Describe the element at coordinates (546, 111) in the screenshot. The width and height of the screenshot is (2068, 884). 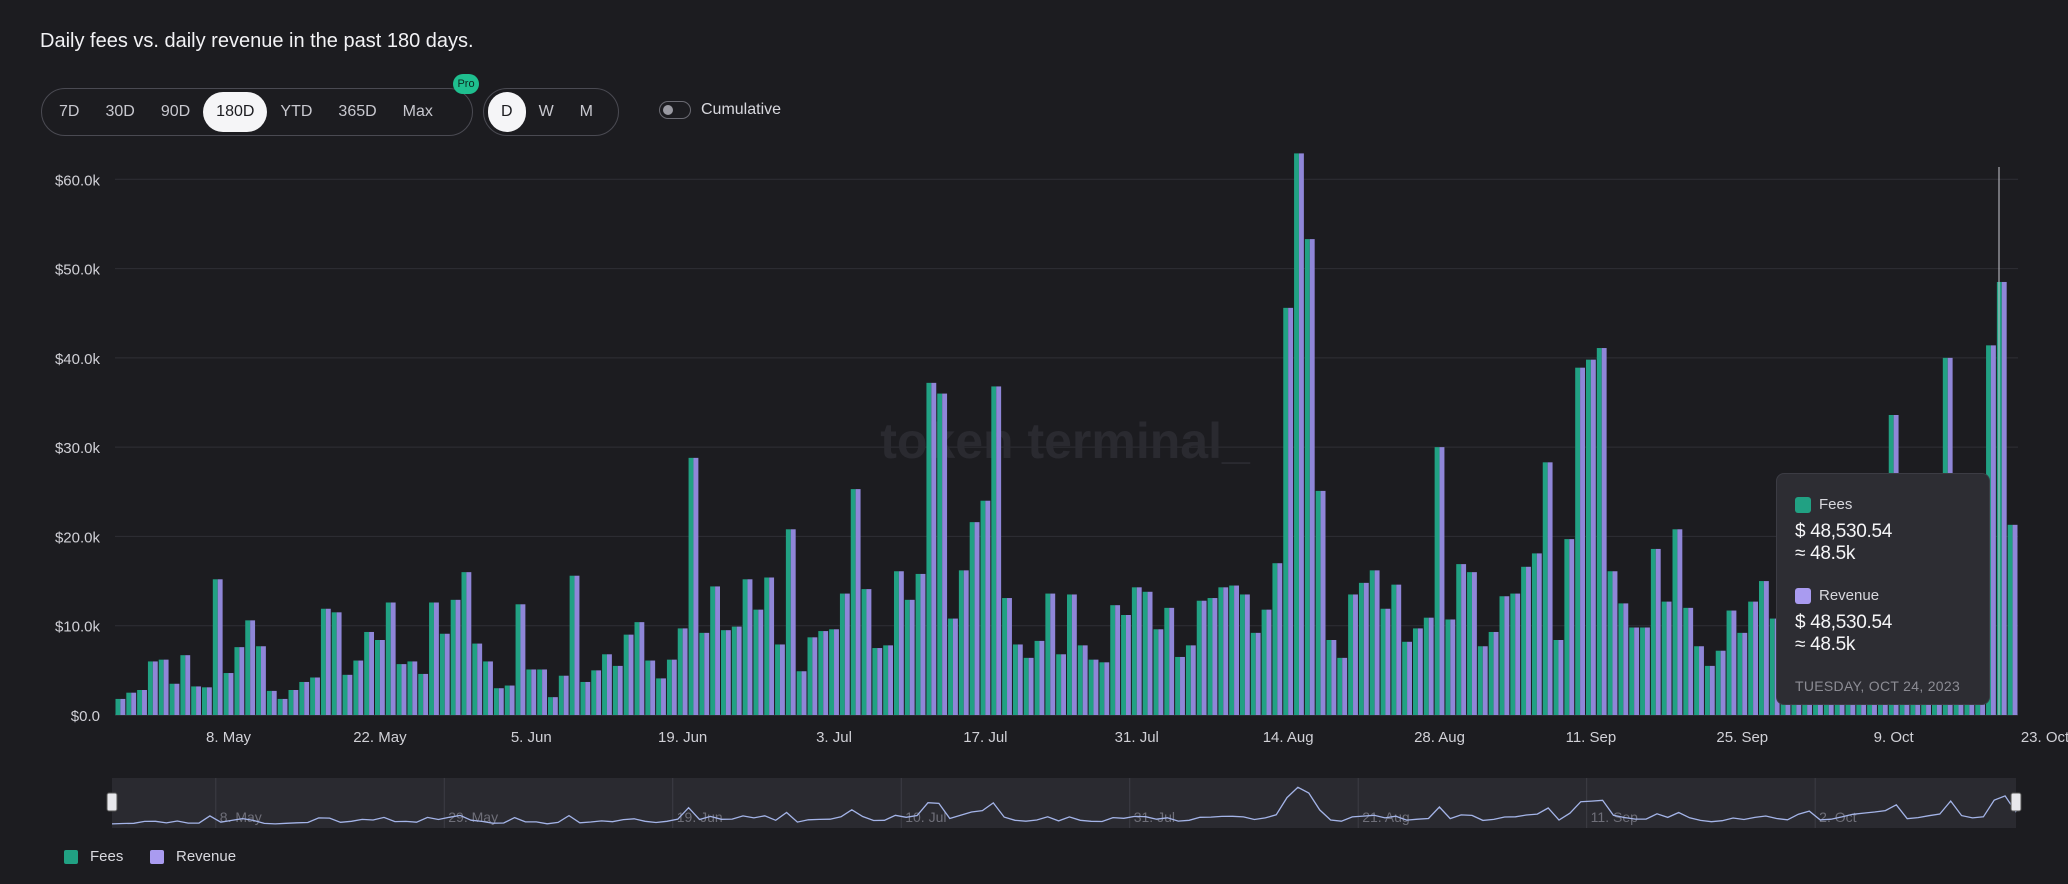
I see `granularity-option-week: W` at that location.